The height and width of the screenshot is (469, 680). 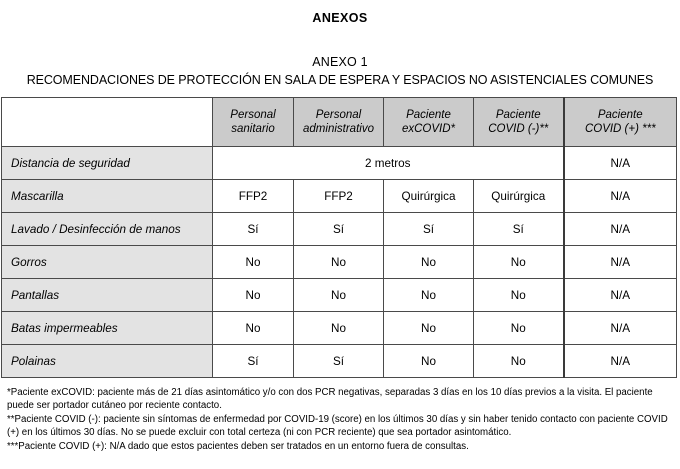 I want to click on cell-lavado-paciente-covid-positivo: N/A, so click(x=619, y=229).